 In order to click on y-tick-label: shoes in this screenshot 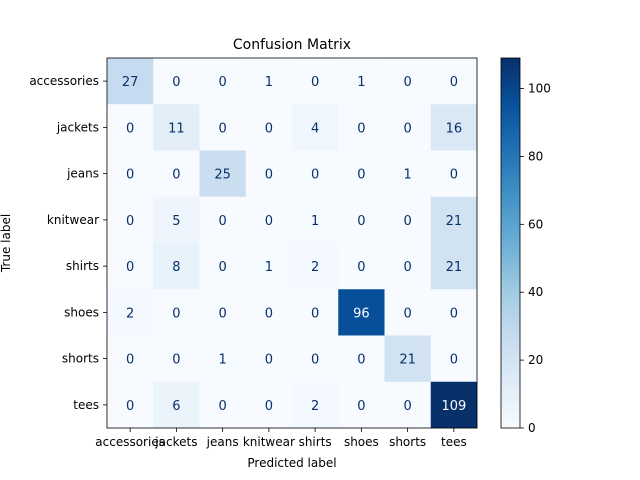, I will do `click(81, 312)`.